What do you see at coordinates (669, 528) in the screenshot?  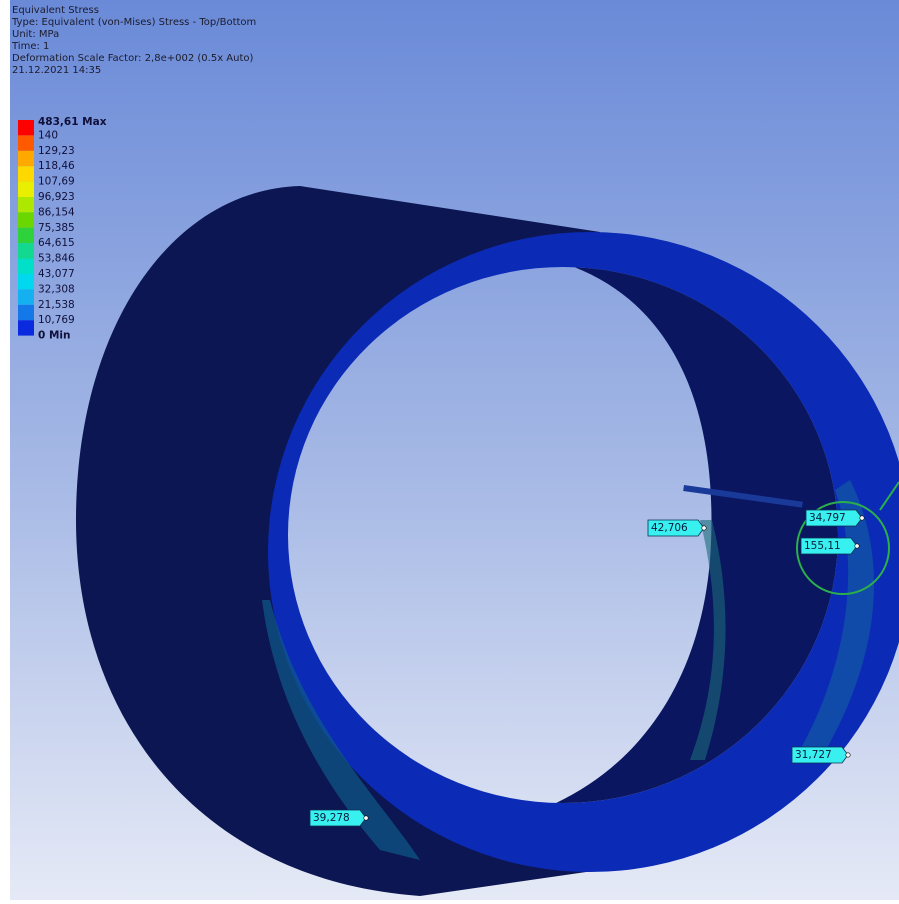 I see `probe-label: 42,706` at bounding box center [669, 528].